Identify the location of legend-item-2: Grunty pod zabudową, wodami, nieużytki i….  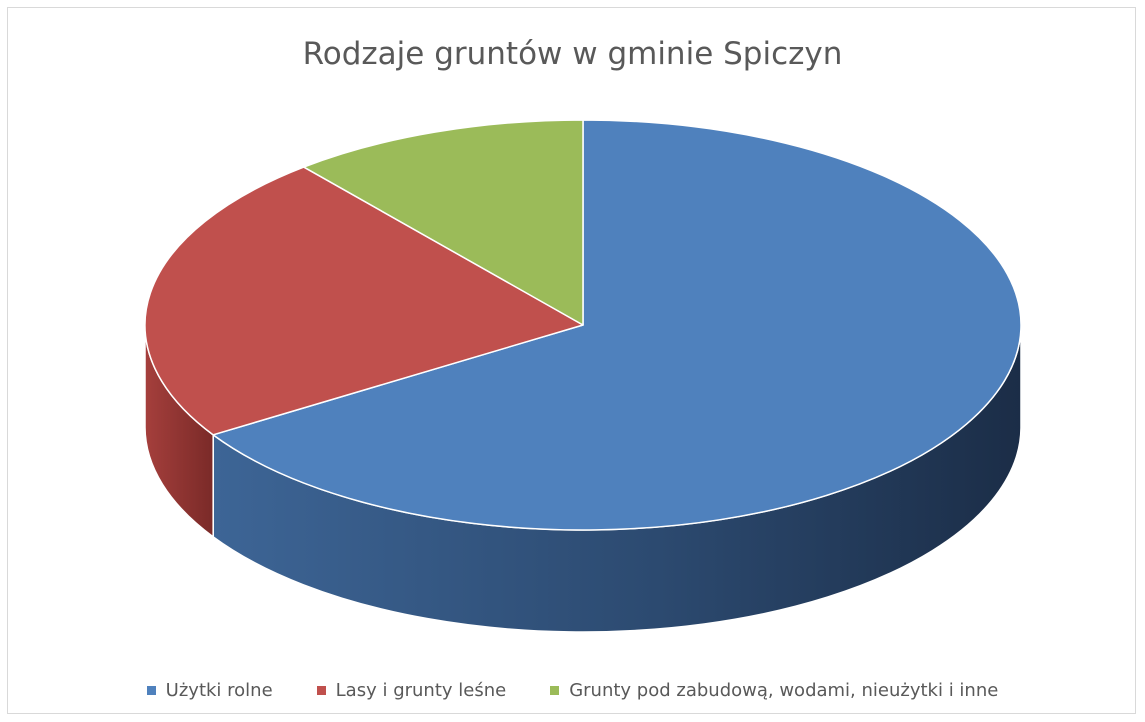
(774, 690).